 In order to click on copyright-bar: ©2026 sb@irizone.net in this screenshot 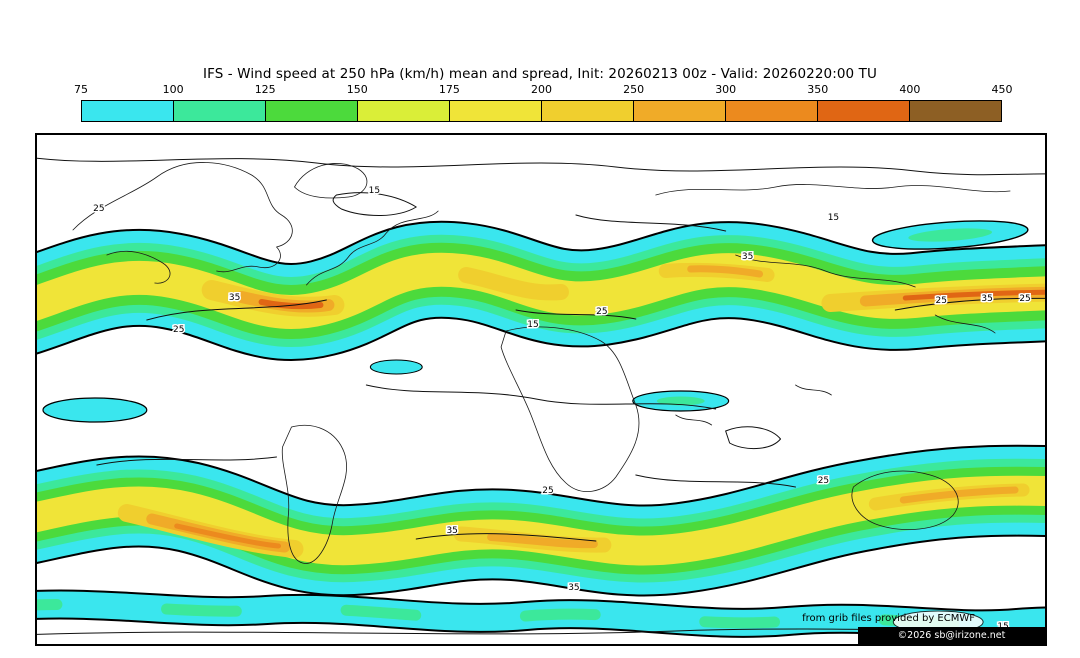, I will do `click(951, 635)`.